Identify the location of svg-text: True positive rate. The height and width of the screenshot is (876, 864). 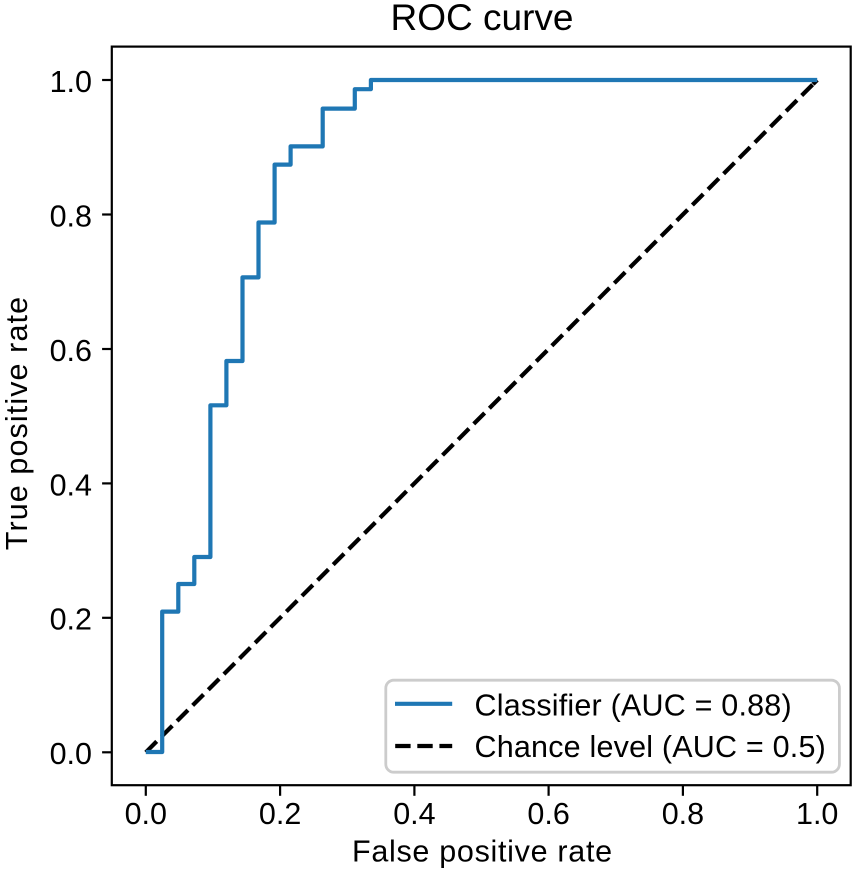
(17, 423).